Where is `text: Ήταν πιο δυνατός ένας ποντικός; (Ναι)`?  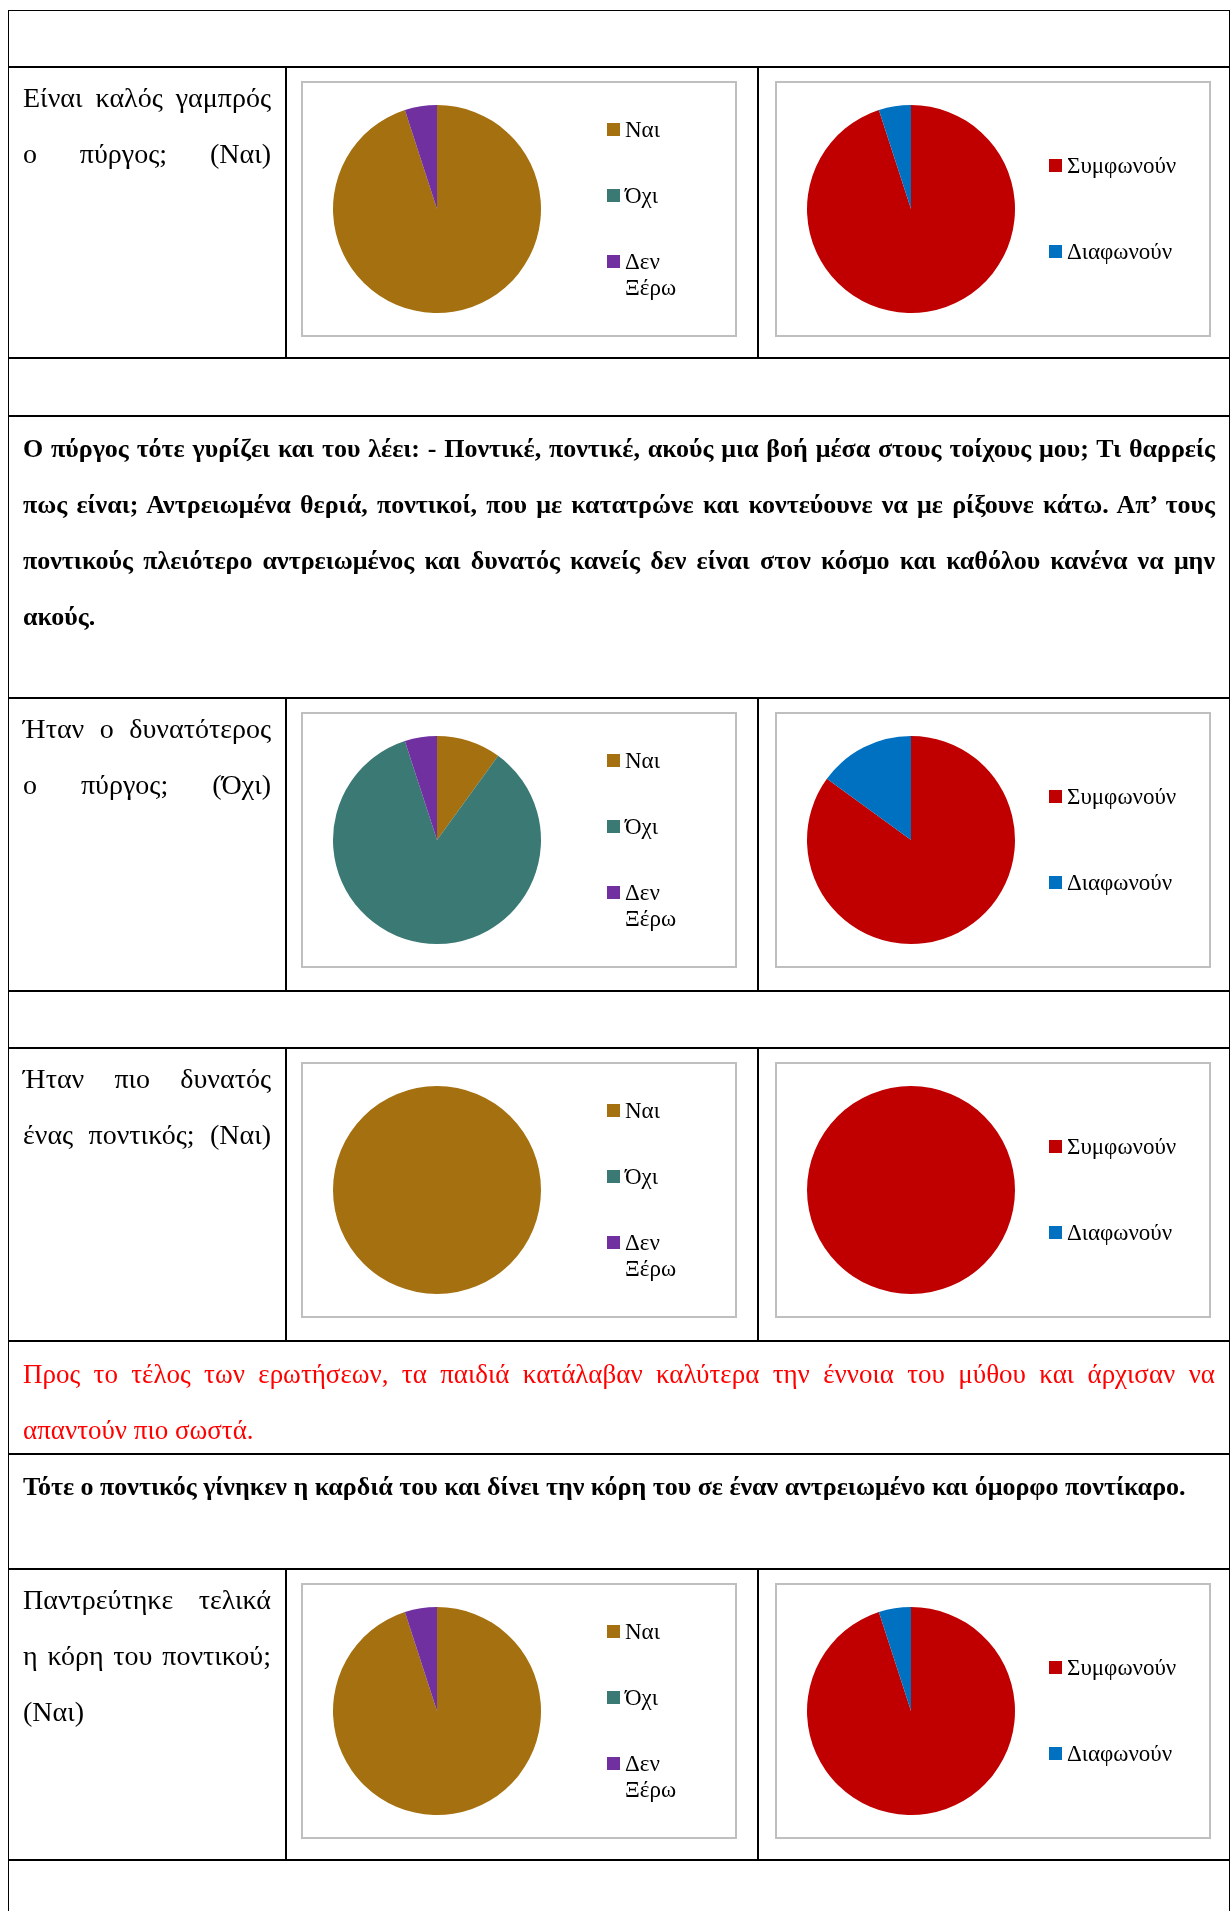
text: Ήταν πιο δυνατός ένας ποντικός; (Ναι) is located at coordinates (147, 1107).